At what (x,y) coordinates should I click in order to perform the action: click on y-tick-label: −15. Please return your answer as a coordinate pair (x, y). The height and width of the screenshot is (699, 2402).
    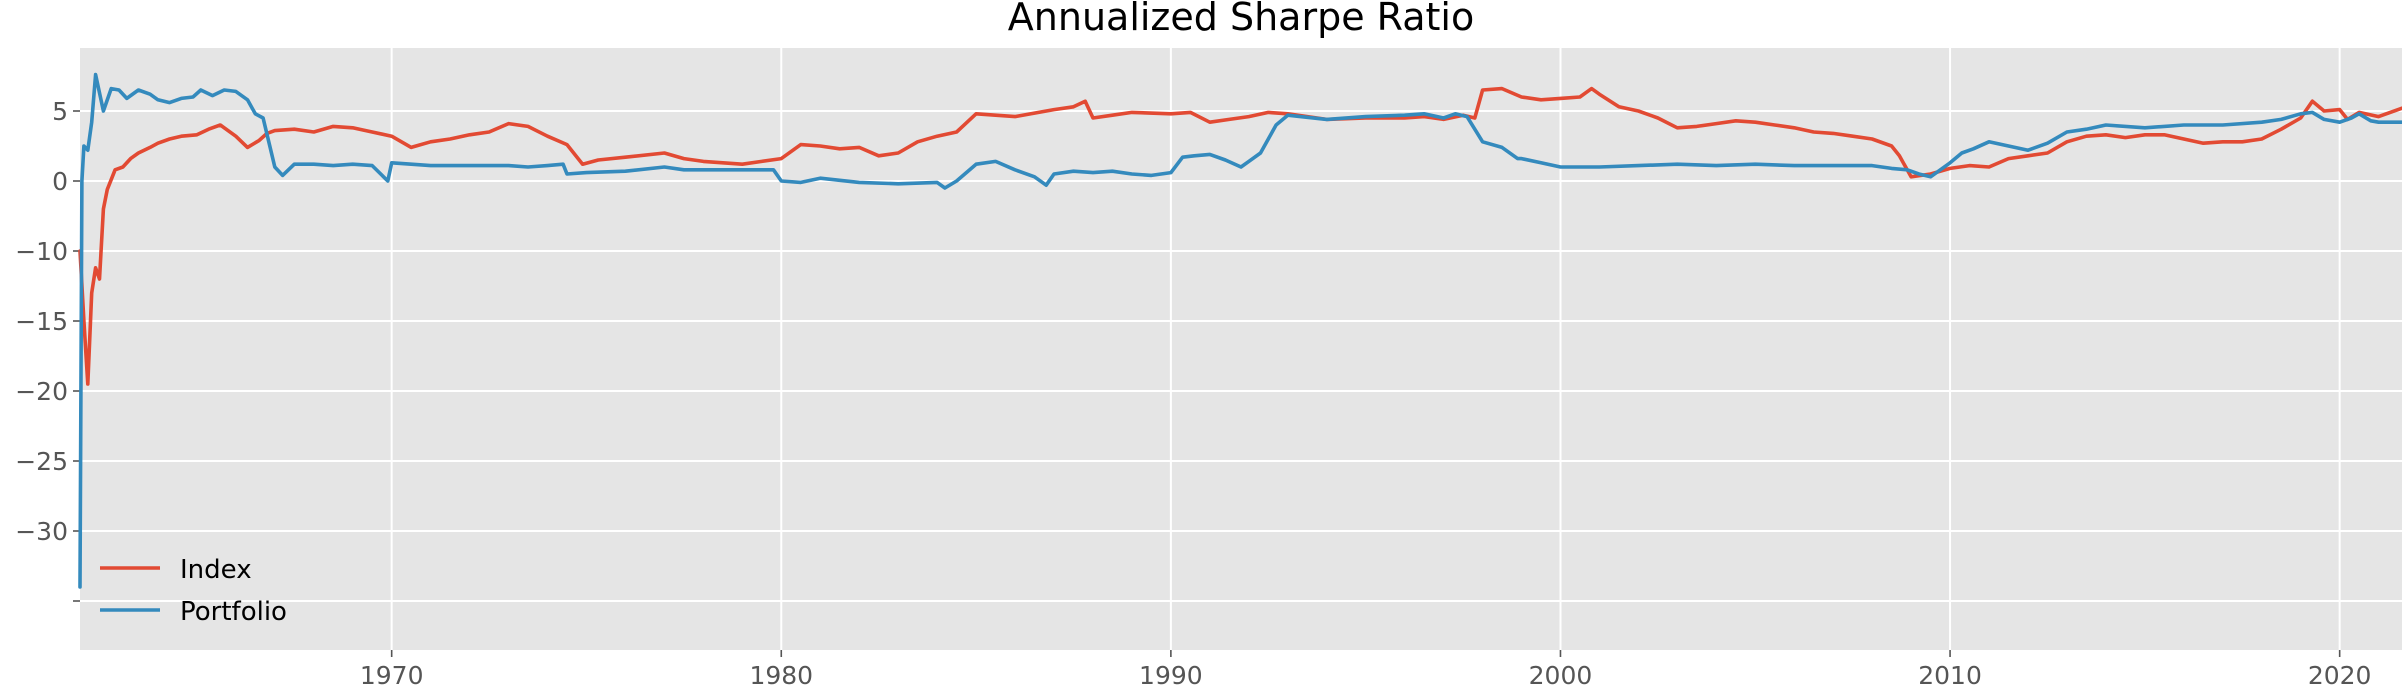
    Looking at the image, I should click on (41, 321).